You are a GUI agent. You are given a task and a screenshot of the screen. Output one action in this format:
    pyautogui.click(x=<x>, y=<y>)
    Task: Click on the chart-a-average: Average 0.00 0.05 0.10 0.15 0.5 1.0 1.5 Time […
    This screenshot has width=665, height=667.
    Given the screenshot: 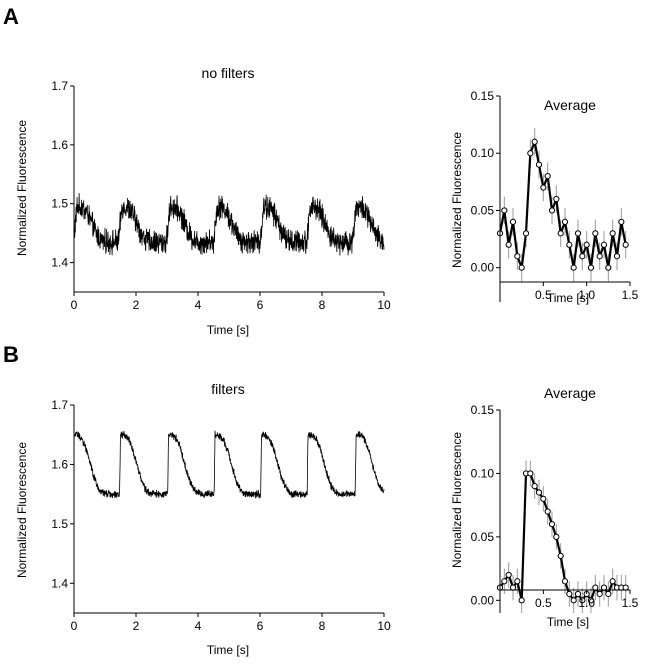 What is the action you would take?
    pyautogui.click(x=544, y=197)
    